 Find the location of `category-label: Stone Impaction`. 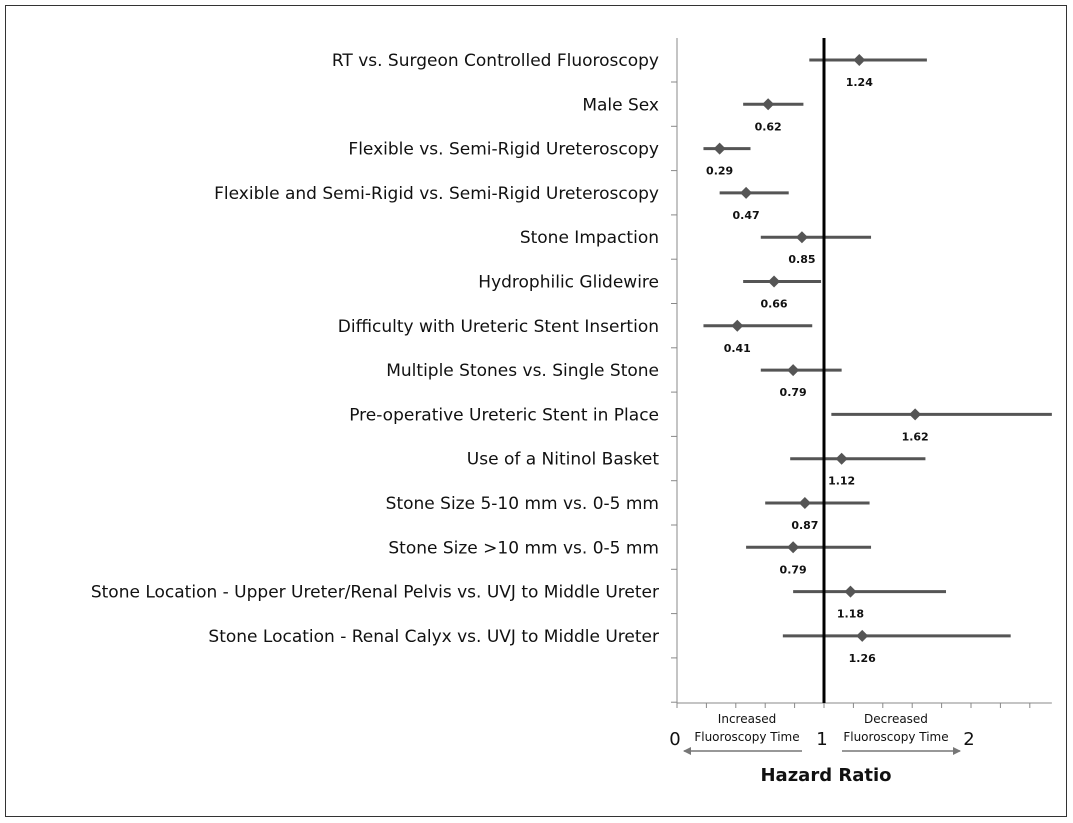

category-label: Stone Impaction is located at coordinates (589, 238).